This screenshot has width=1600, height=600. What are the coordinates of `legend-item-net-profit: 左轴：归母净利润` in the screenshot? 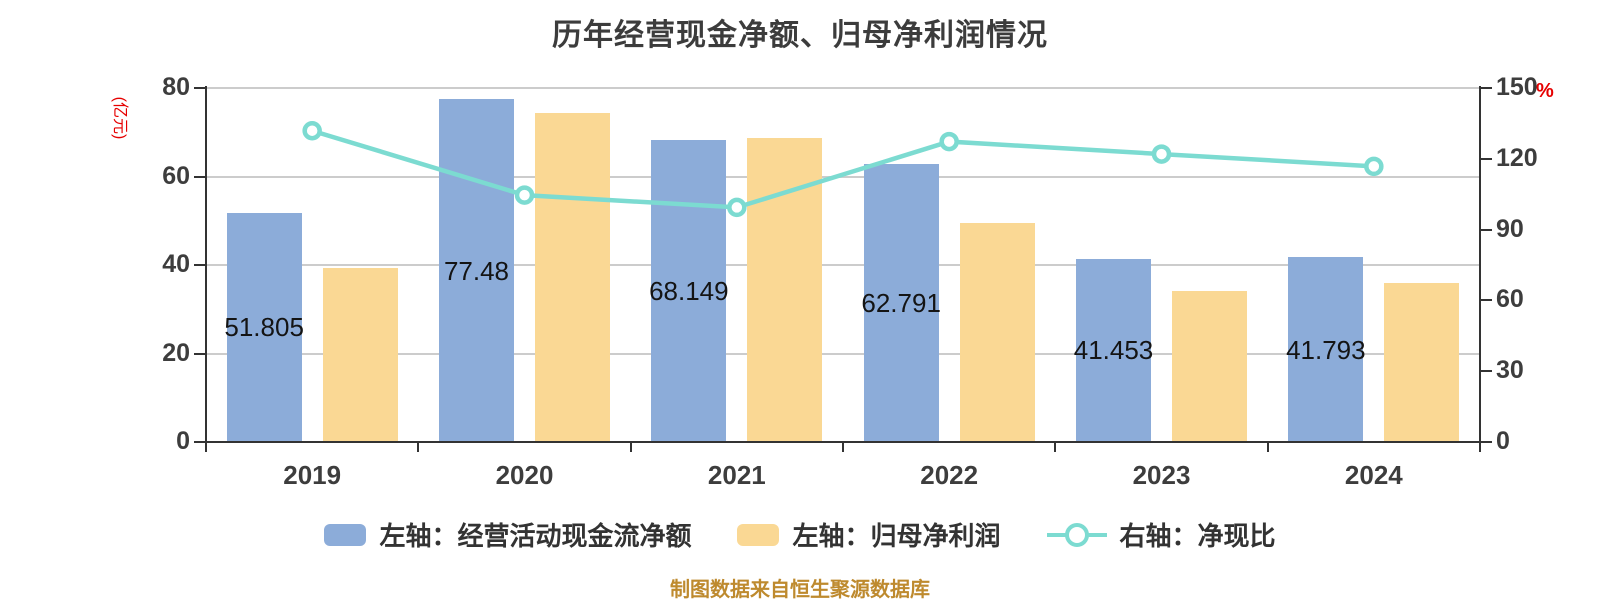 It's located at (869, 534).